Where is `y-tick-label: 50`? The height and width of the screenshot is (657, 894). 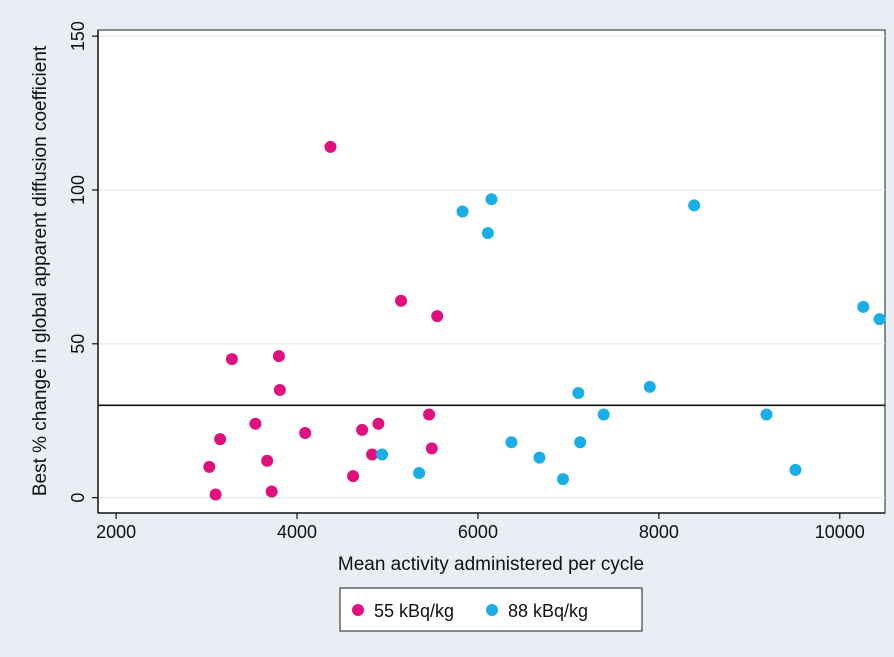
y-tick-label: 50 is located at coordinates (78, 344).